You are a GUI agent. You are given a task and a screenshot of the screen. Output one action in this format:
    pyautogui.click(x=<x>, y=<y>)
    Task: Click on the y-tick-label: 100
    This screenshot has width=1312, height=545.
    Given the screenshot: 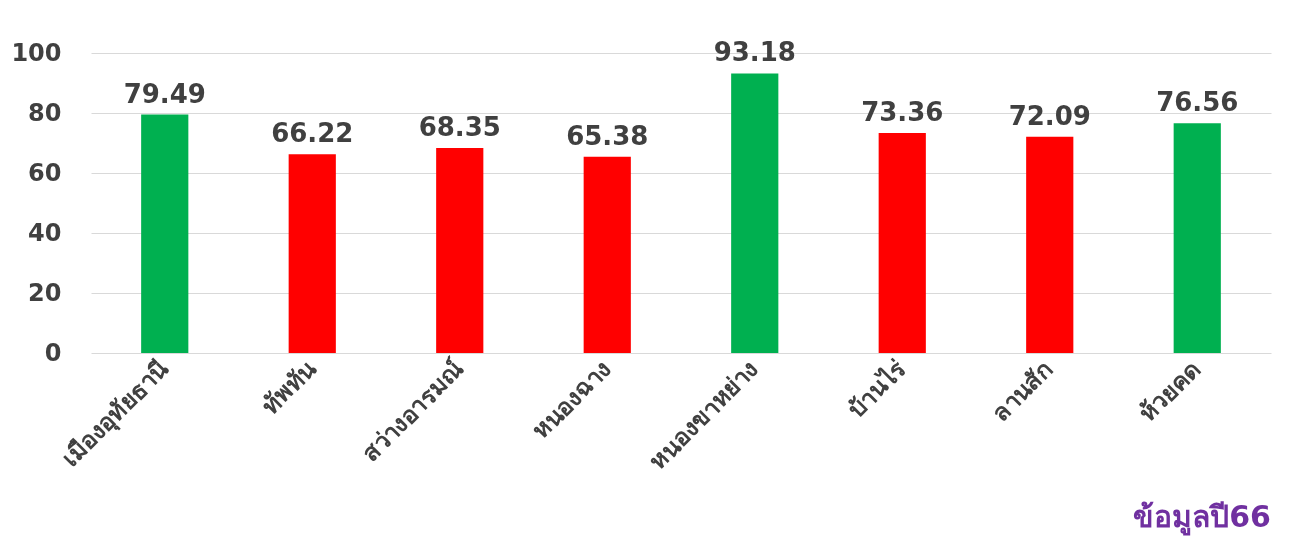 What is the action you would take?
    pyautogui.click(x=36, y=52)
    